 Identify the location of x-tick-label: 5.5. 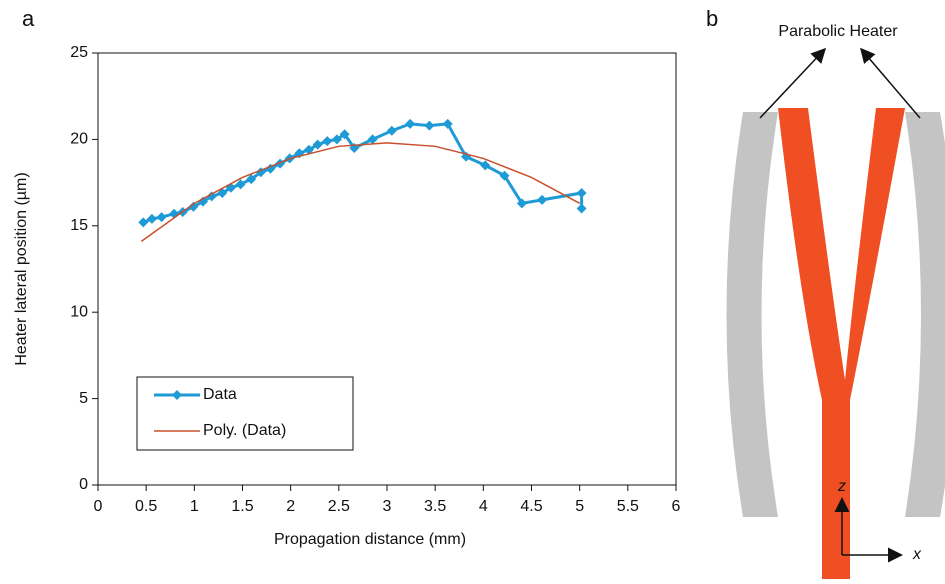
(628, 506).